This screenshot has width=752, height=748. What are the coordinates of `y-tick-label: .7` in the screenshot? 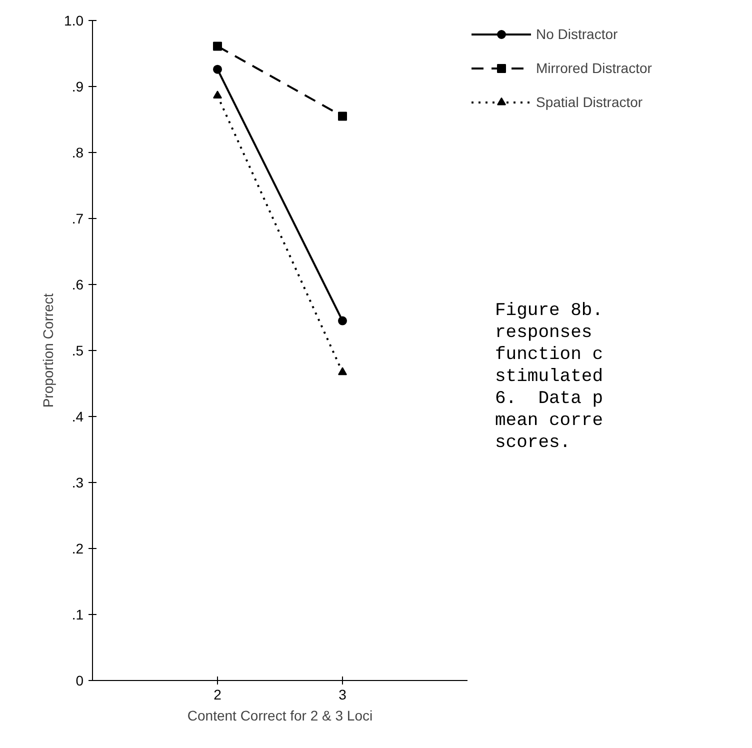 It's located at (78, 218).